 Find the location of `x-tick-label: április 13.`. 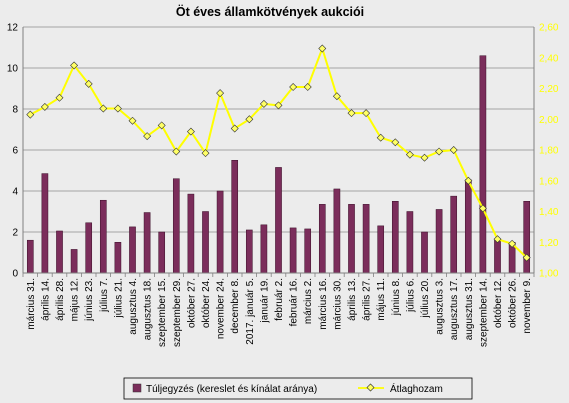

x-tick-label: április 13. is located at coordinates (352, 299).